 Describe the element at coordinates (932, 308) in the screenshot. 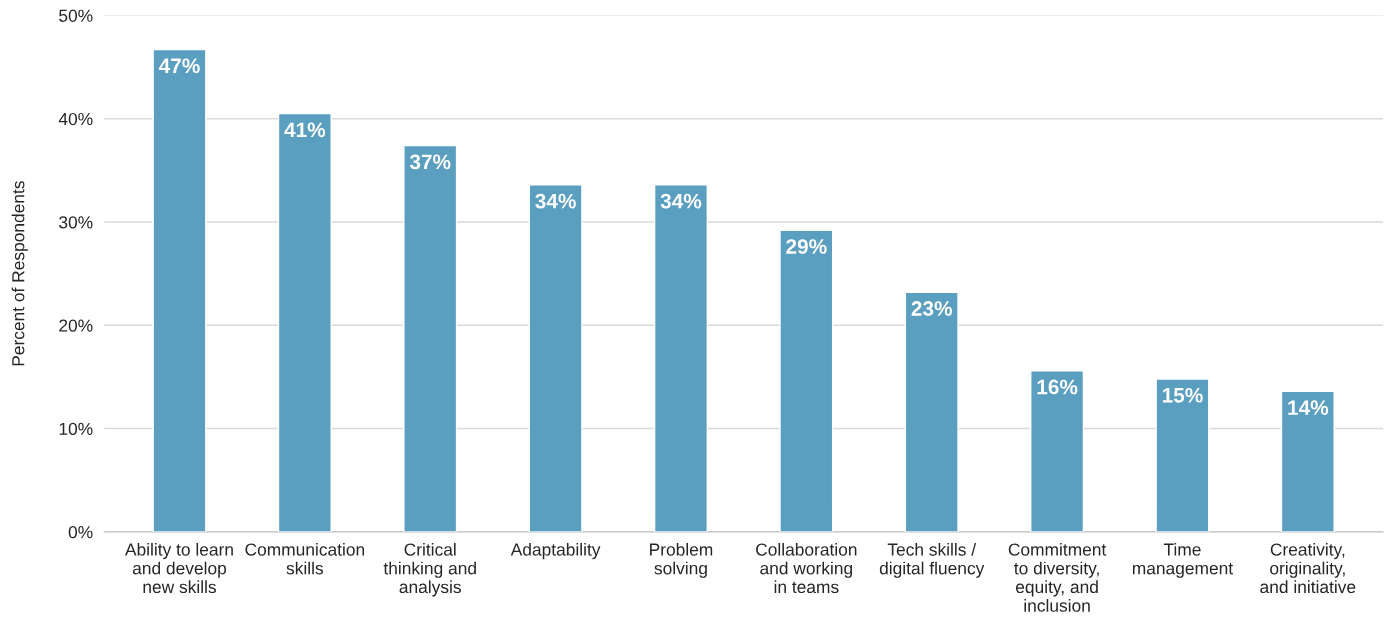

I see `data-label: 23%` at that location.